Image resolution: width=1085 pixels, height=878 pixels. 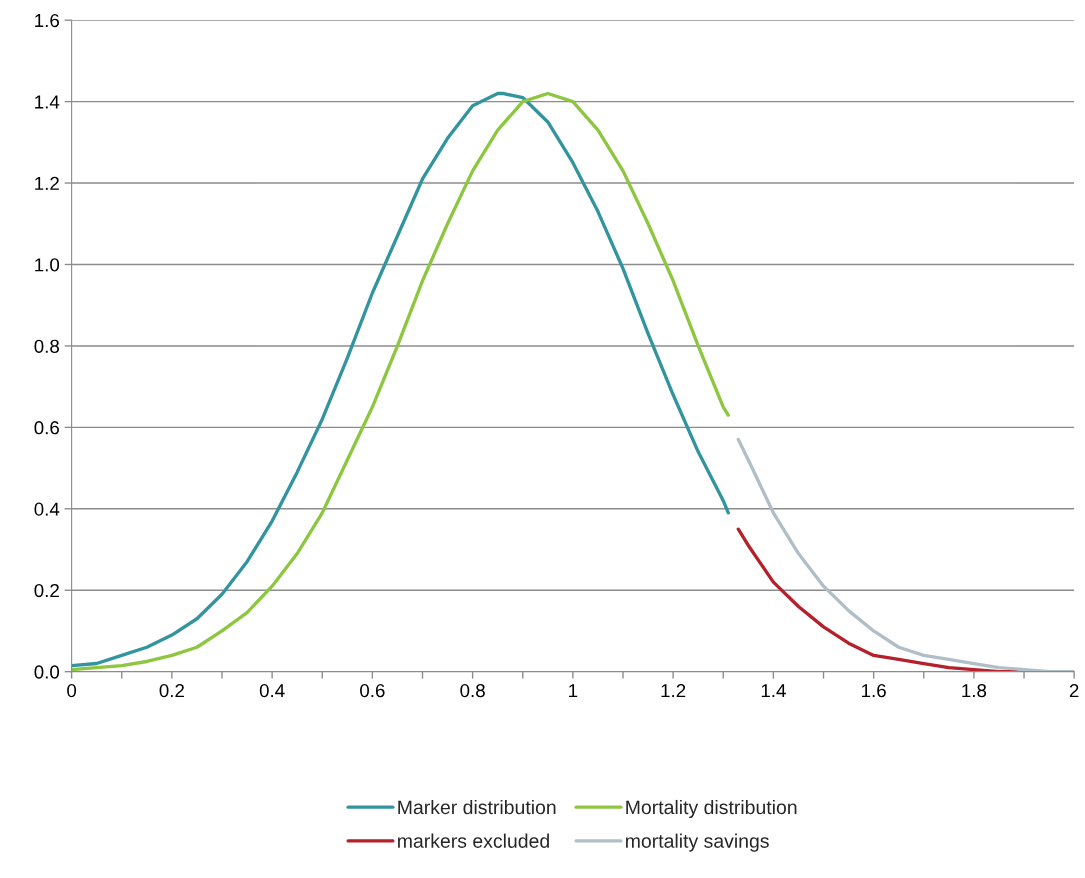 I want to click on legend-label: mortality savings, so click(x=697, y=842).